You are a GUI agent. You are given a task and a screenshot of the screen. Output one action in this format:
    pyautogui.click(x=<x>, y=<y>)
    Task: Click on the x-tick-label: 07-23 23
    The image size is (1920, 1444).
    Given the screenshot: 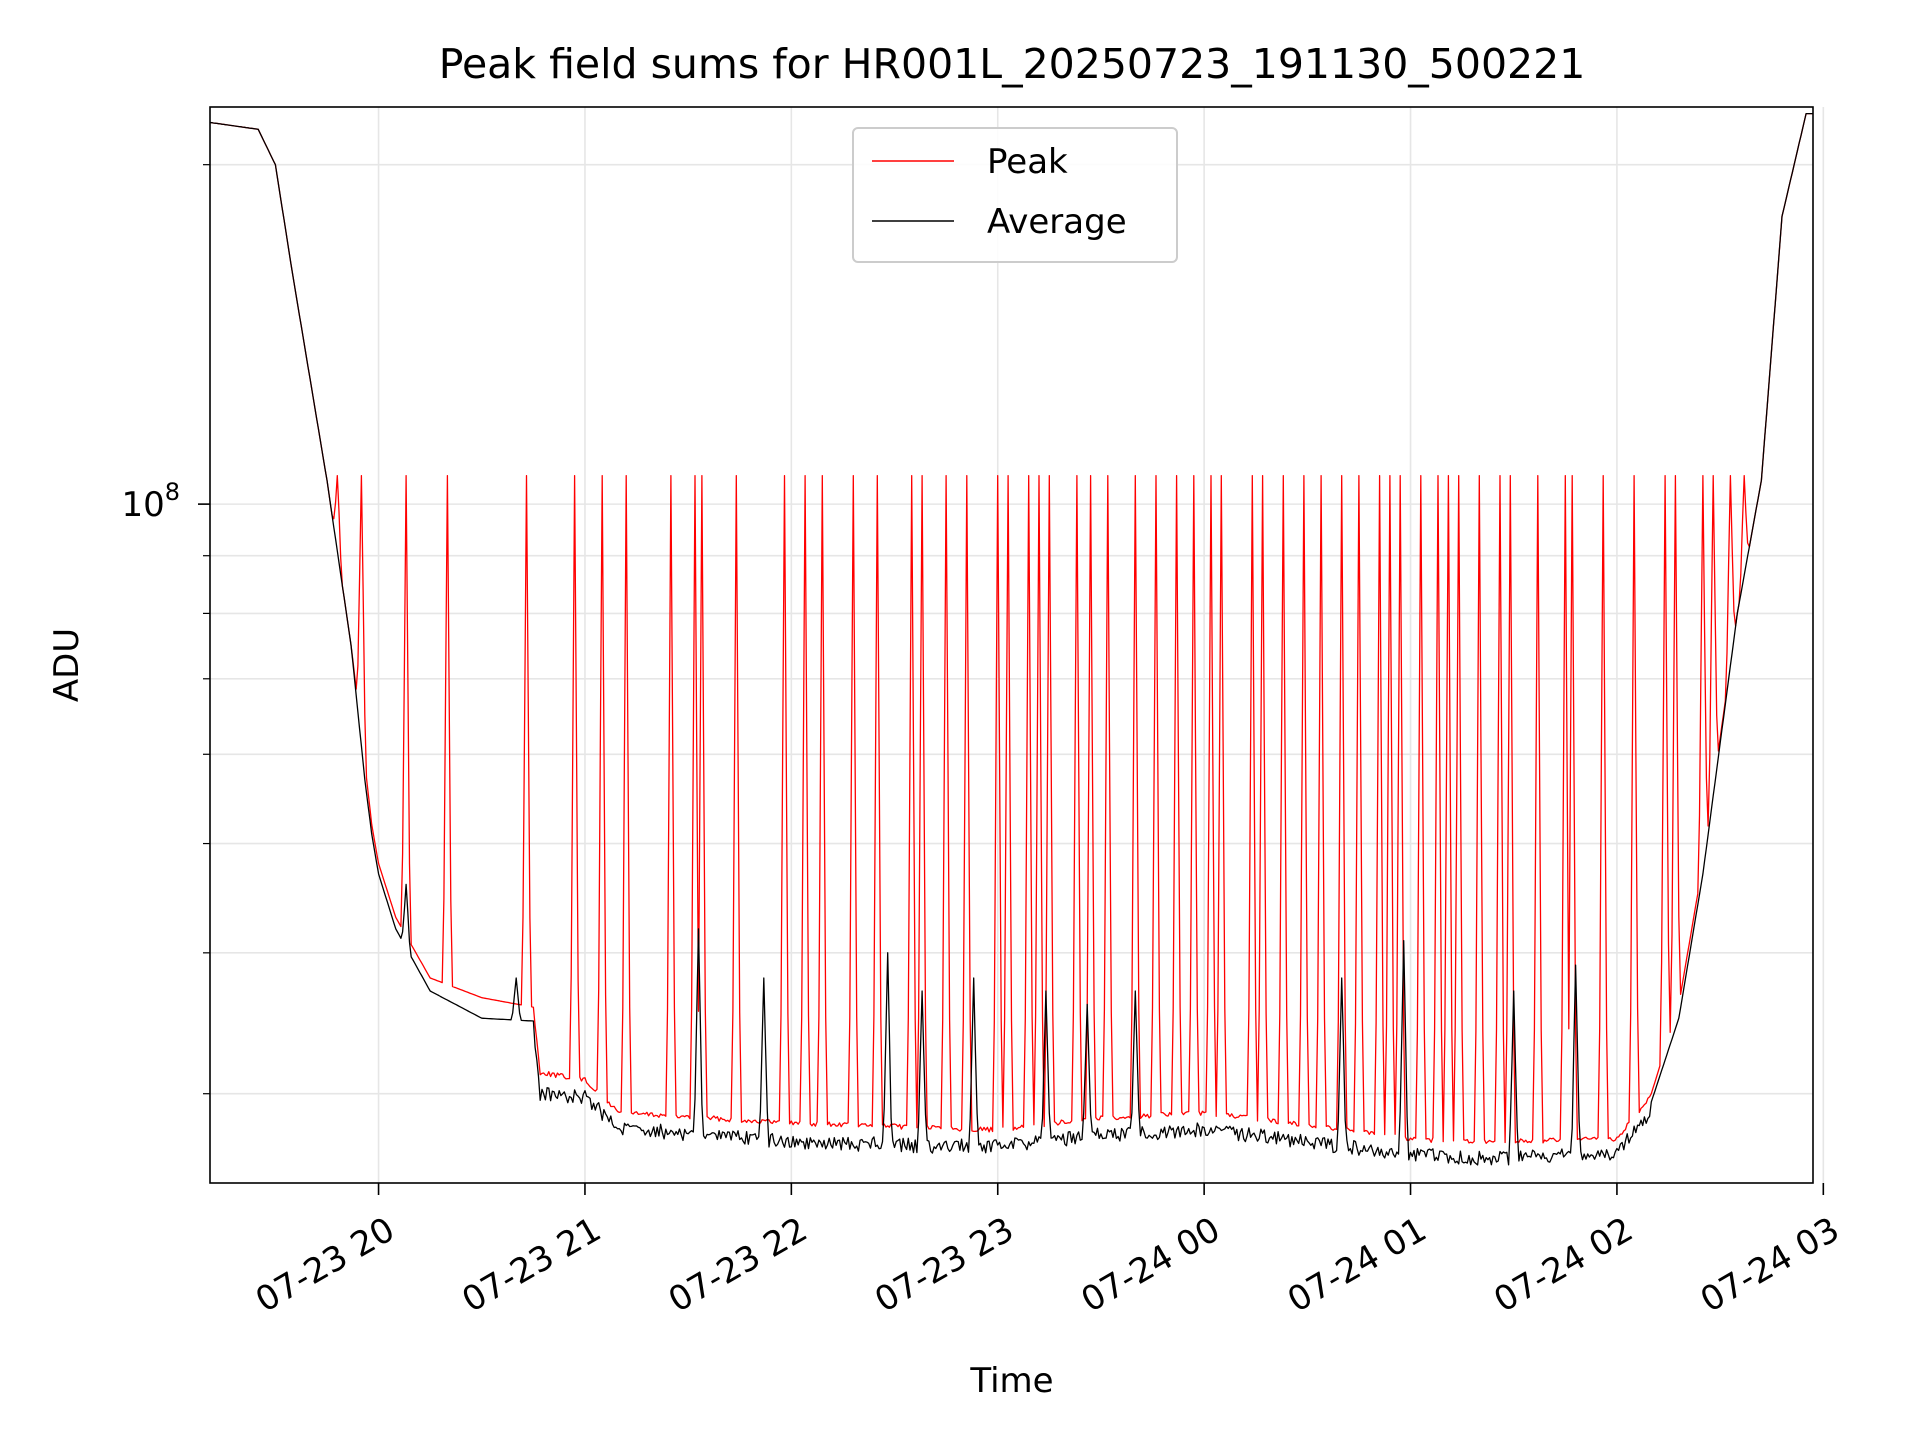 What is the action you would take?
    pyautogui.click(x=944, y=1265)
    